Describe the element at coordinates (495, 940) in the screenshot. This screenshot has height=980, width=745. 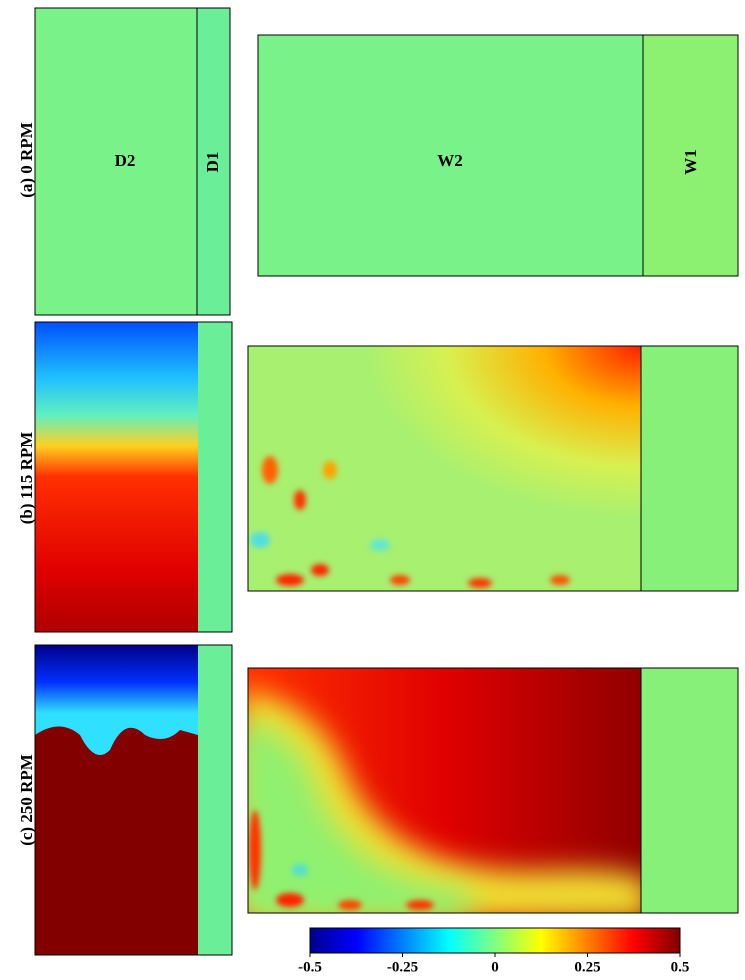
I see `colorbar` at that location.